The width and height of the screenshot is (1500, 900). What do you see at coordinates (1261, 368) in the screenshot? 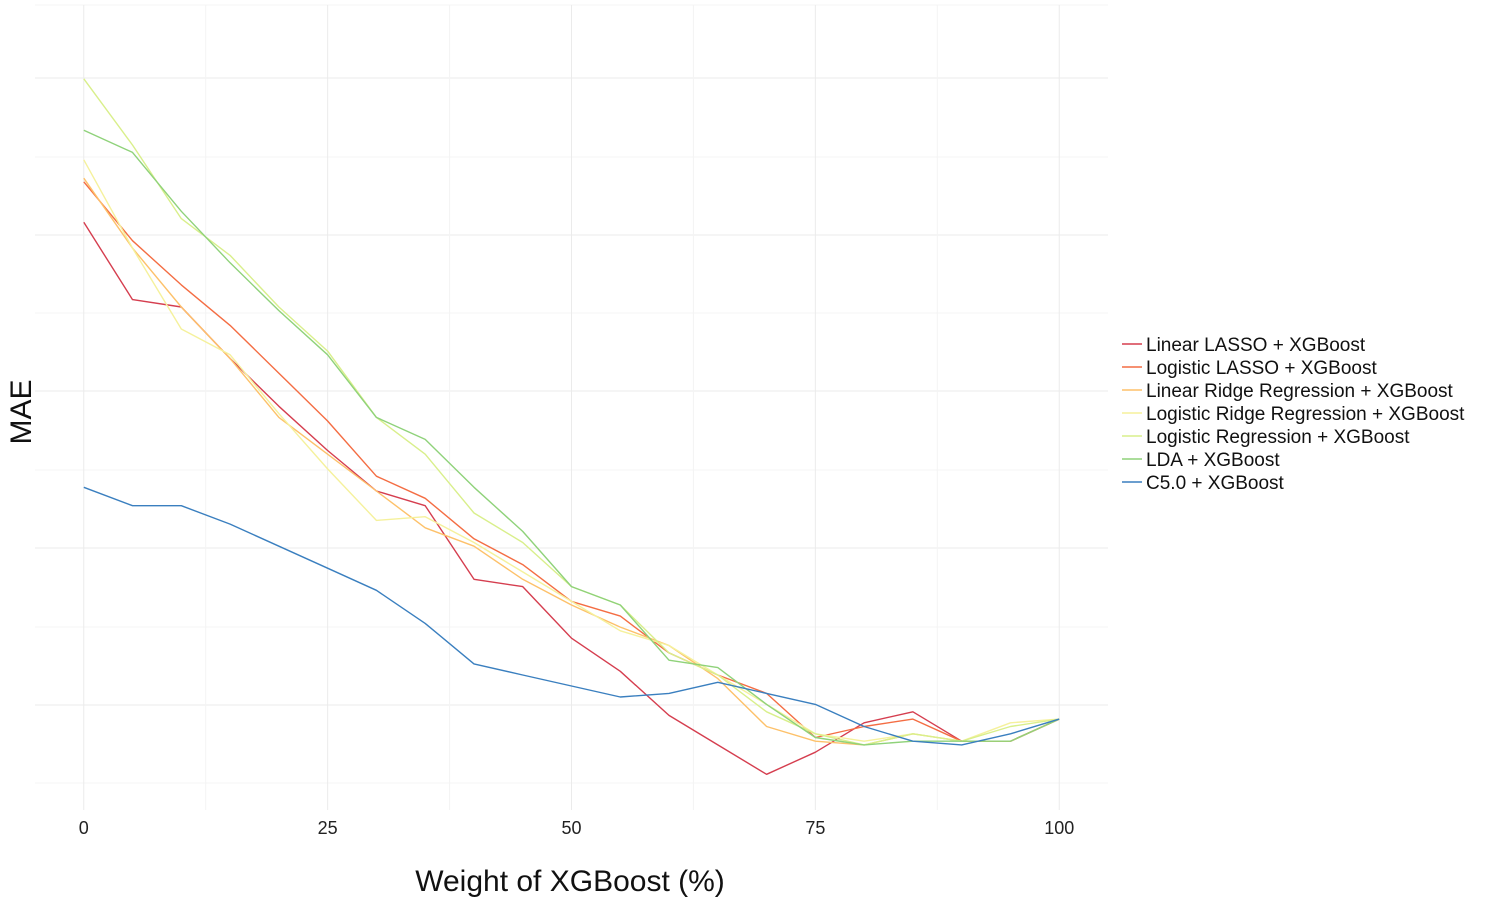
I see `legend-label: Logistic LASSO + XGBoost` at bounding box center [1261, 368].